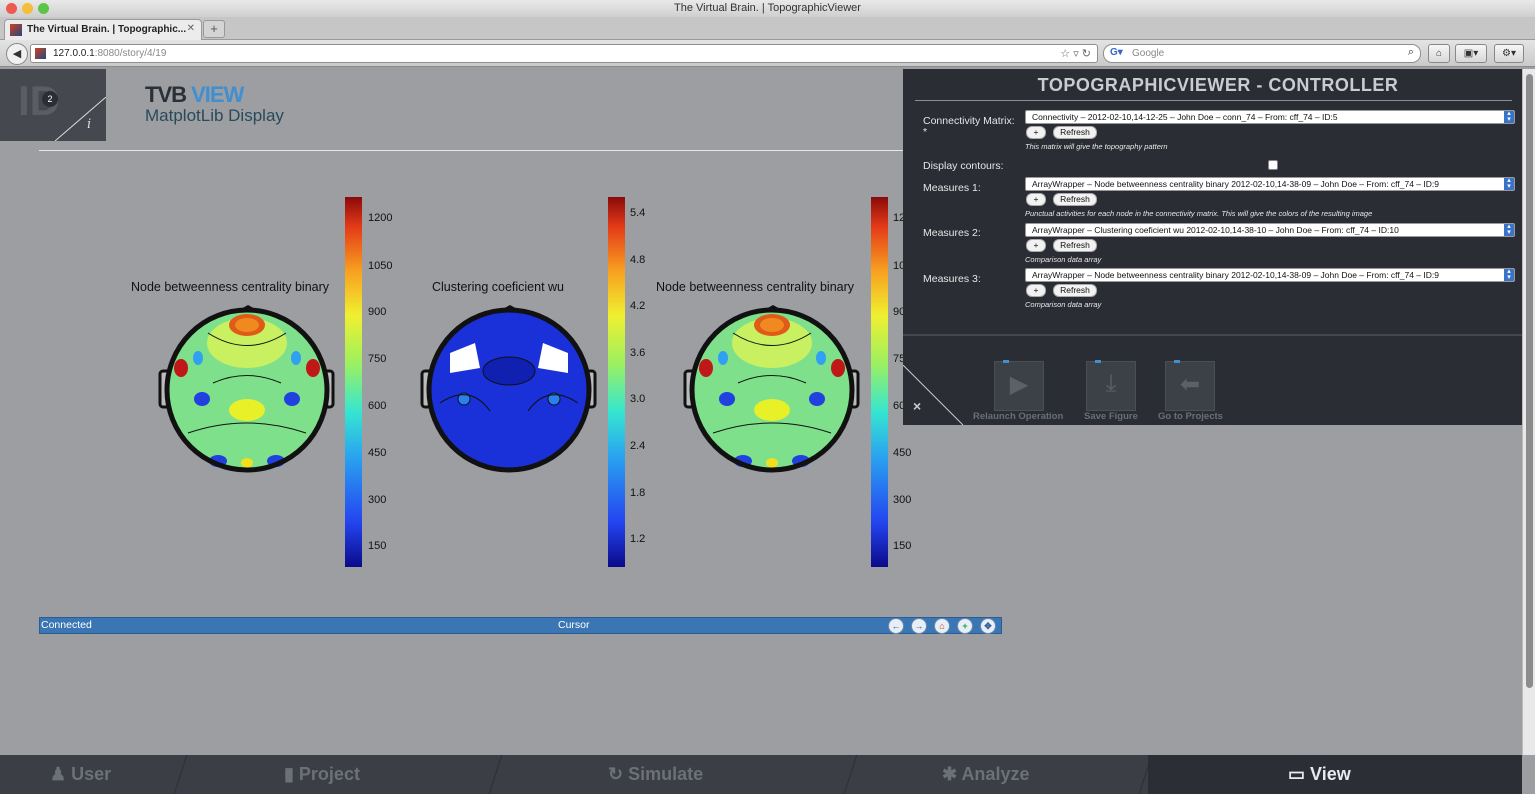  Describe the element at coordinates (1111, 416) in the screenshot. I see `save-figure-label: Save Figure` at that location.